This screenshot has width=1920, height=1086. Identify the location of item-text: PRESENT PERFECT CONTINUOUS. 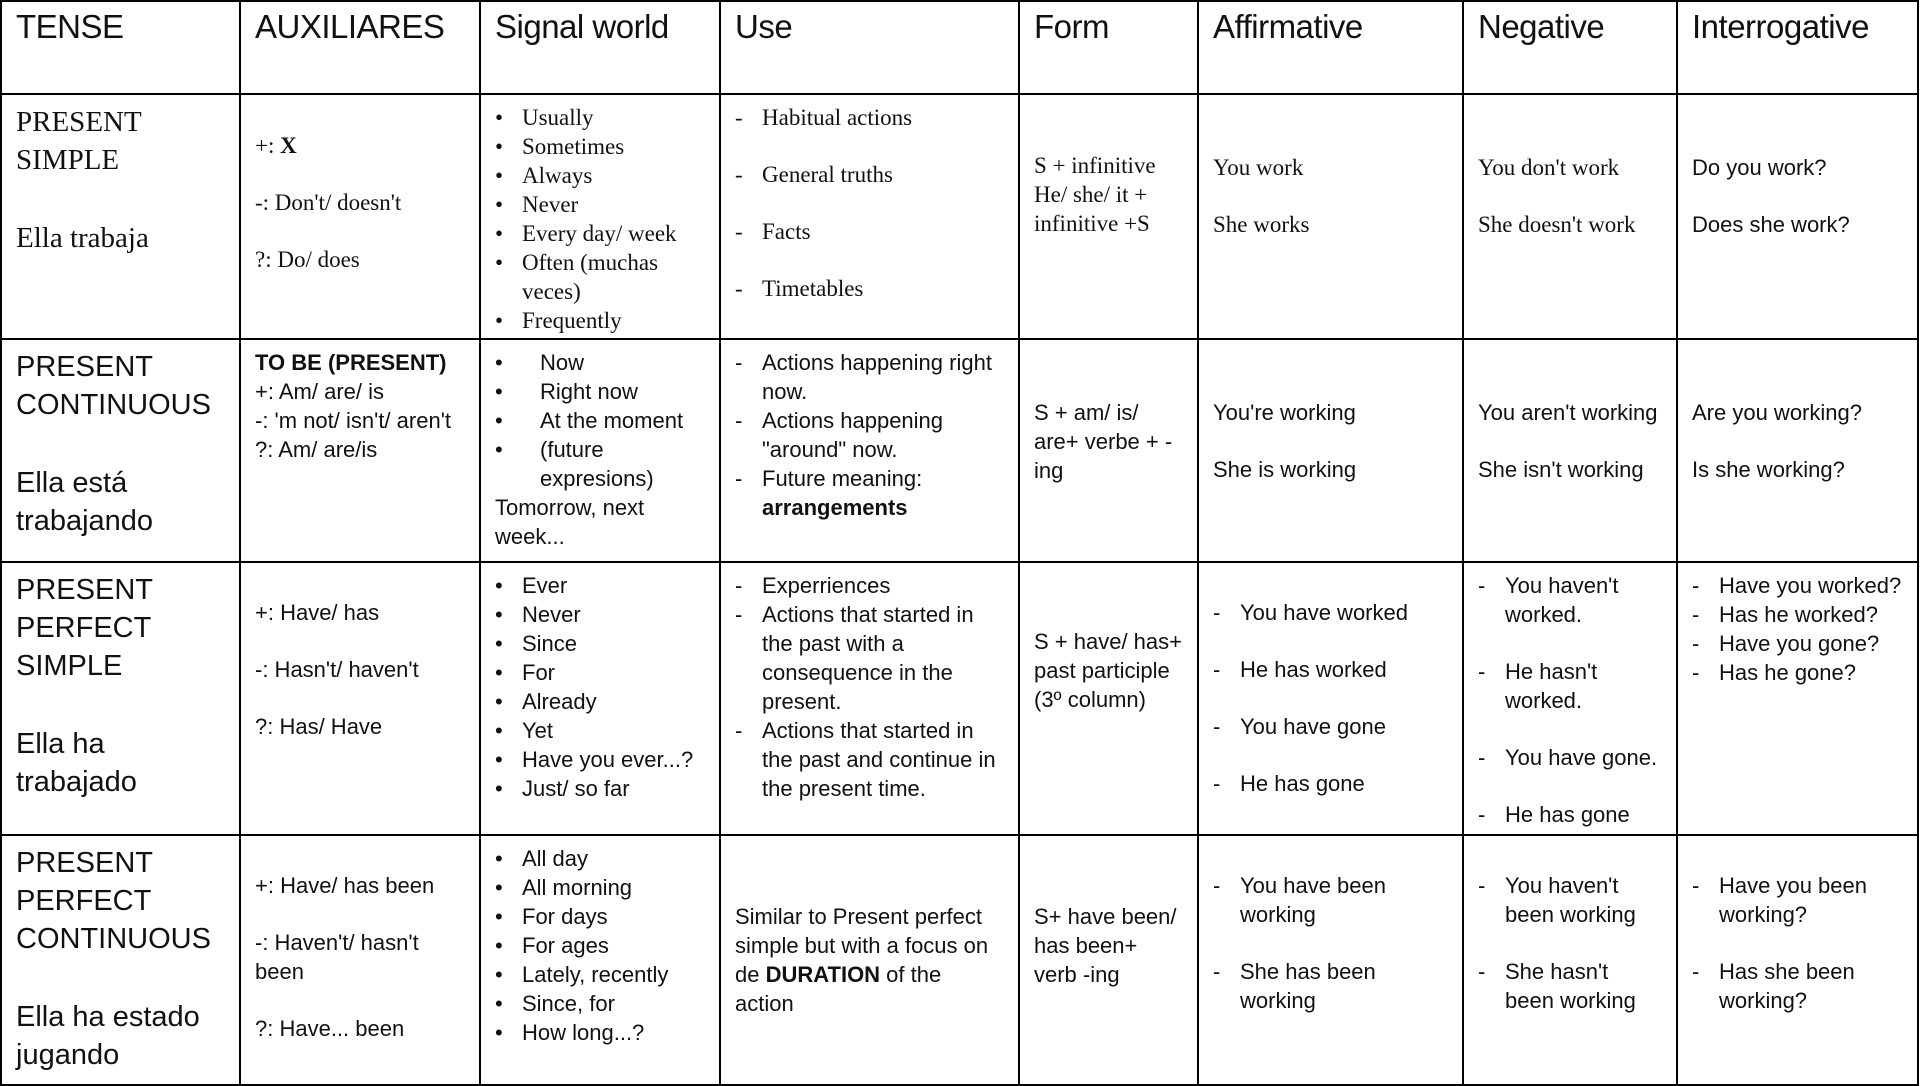
(113, 901).